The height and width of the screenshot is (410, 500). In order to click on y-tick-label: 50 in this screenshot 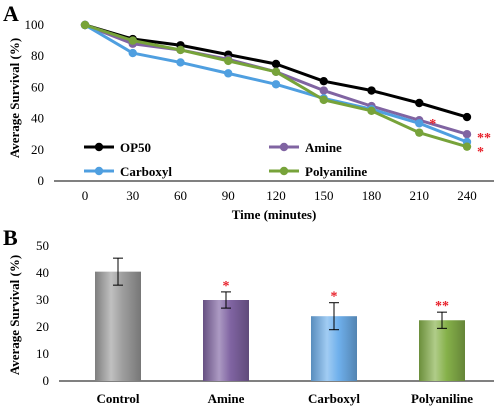, I will do `click(42, 245)`.